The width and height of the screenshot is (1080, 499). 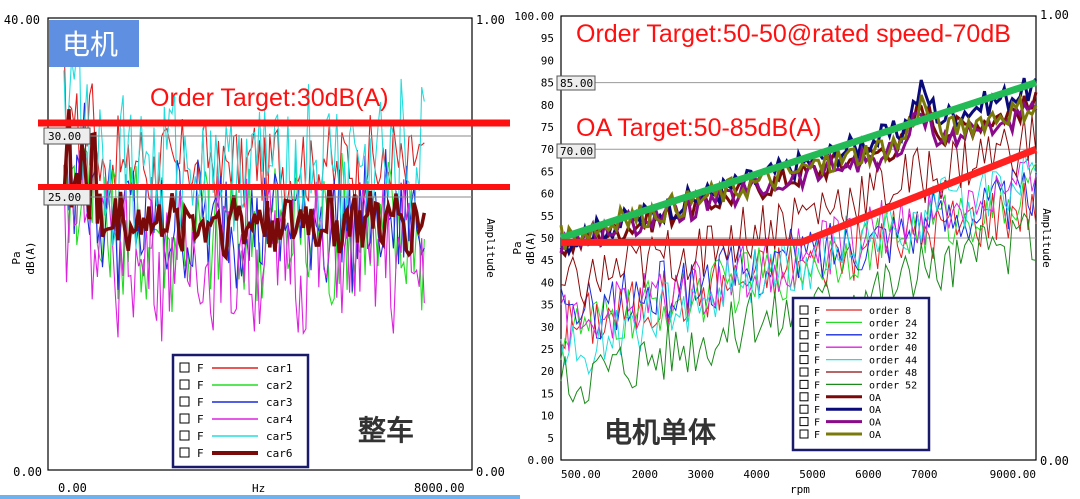 I want to click on left-x-label: Hz, so click(x=258, y=488).